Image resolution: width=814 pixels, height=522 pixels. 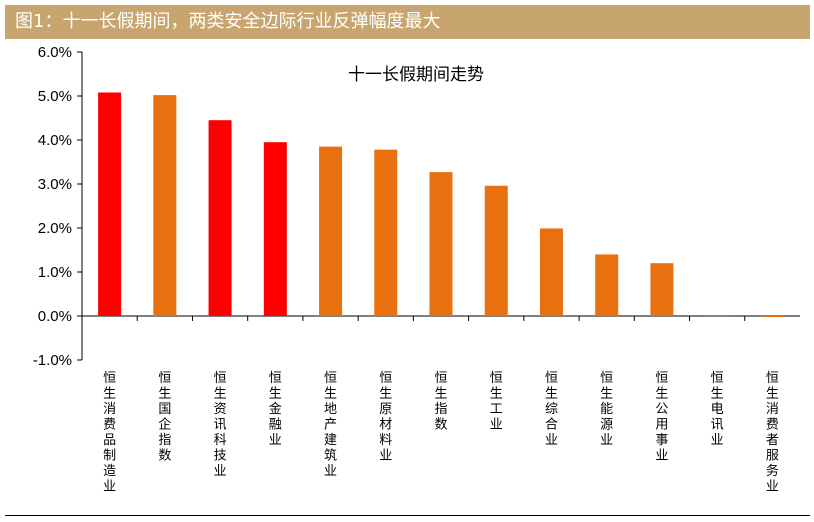 What do you see at coordinates (407, 22) in the screenshot?
I see `figure-header: 图1：十一长假期间，两类安全边际行业反弹幅度最大` at bounding box center [407, 22].